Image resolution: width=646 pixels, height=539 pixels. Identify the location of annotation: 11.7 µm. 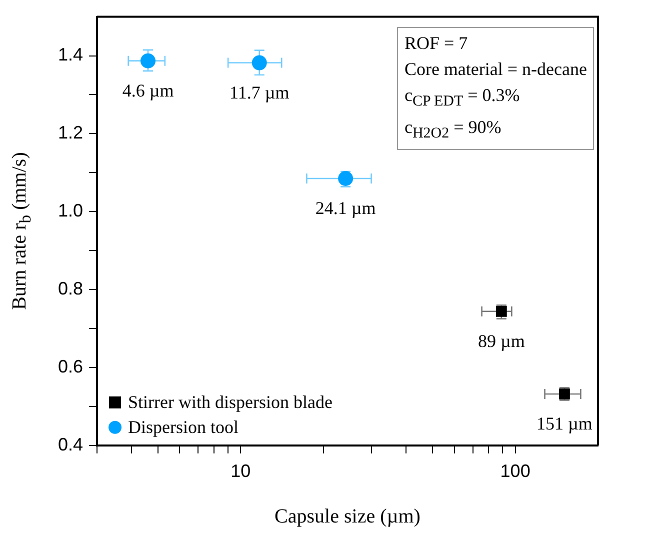
(260, 92).